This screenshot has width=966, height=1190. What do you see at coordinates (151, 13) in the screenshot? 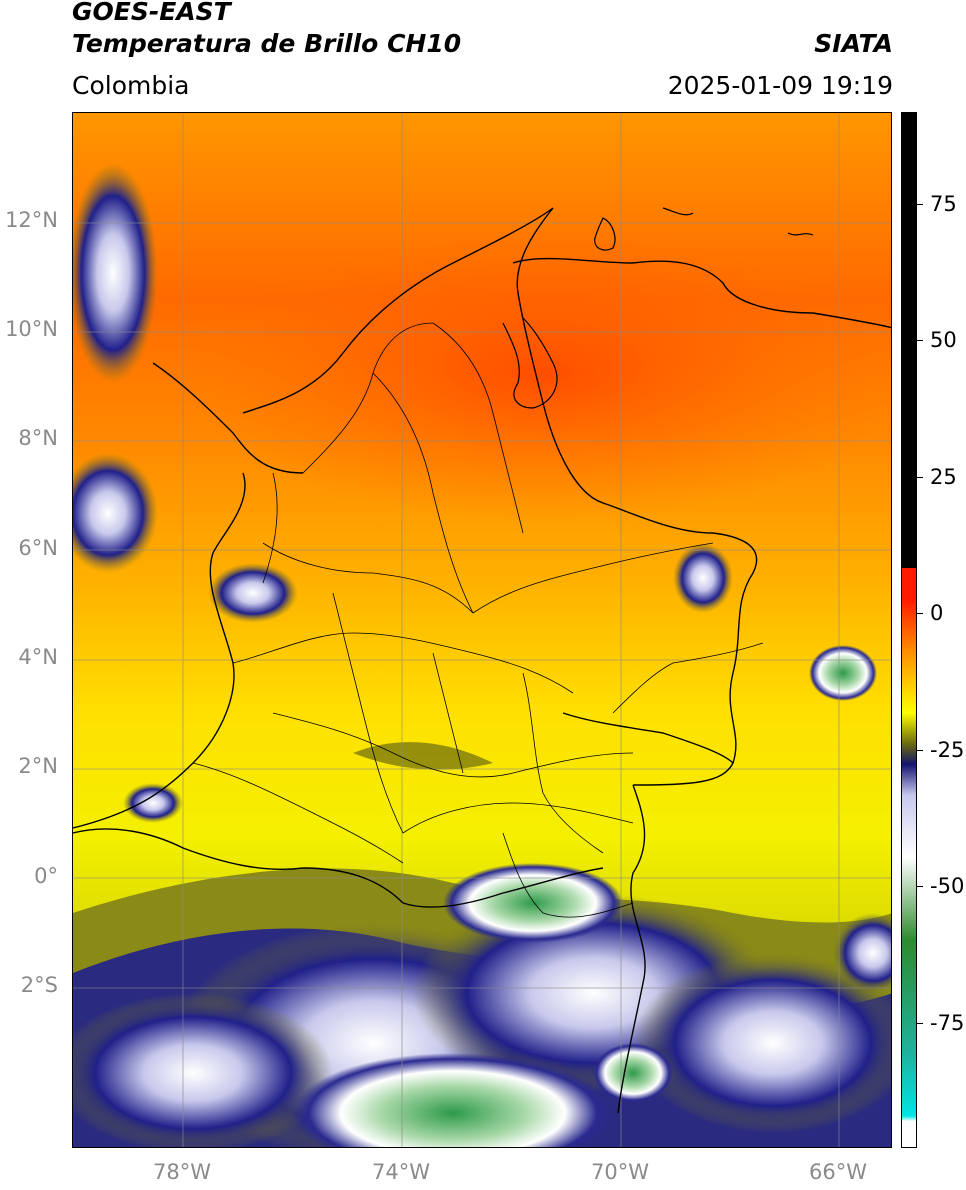
I see `title-satellite: GOES-EAST` at bounding box center [151, 13].